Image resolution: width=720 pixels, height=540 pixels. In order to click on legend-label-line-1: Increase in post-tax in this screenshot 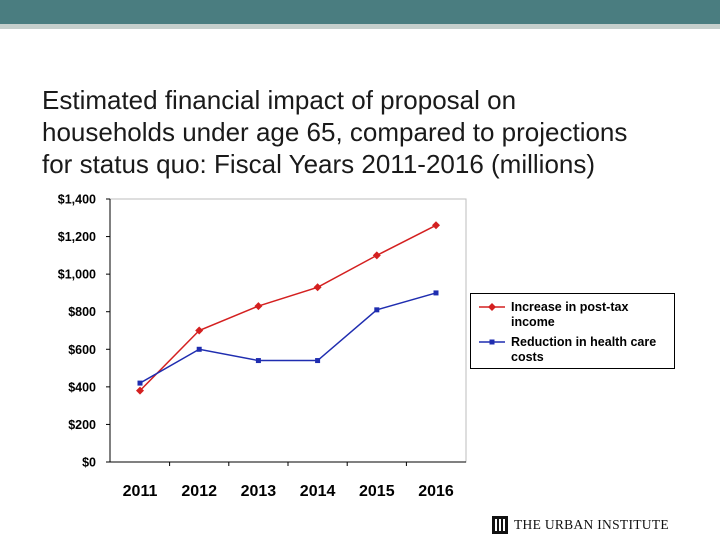, I will do `click(570, 307)`.